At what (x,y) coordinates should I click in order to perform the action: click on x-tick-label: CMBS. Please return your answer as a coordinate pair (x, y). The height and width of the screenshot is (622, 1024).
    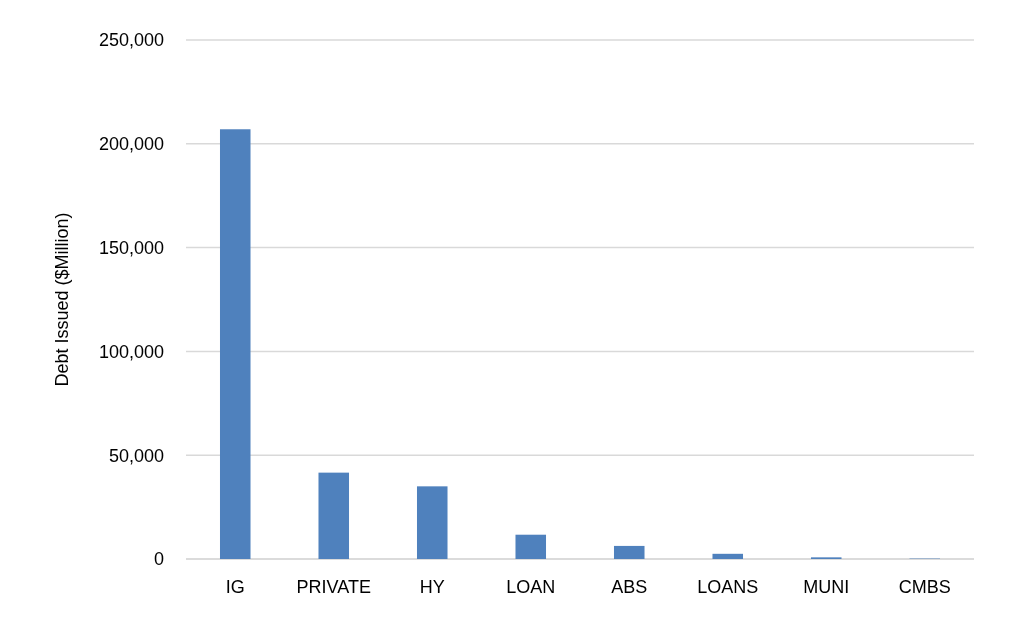
    Looking at the image, I should click on (924, 587).